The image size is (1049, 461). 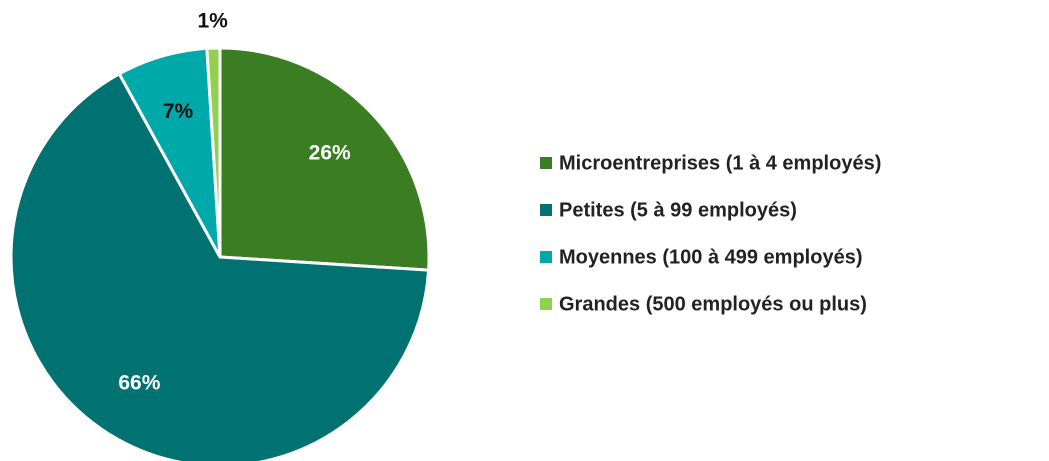 What do you see at coordinates (139, 383) in the screenshot?
I see `data-label: 66%` at bounding box center [139, 383].